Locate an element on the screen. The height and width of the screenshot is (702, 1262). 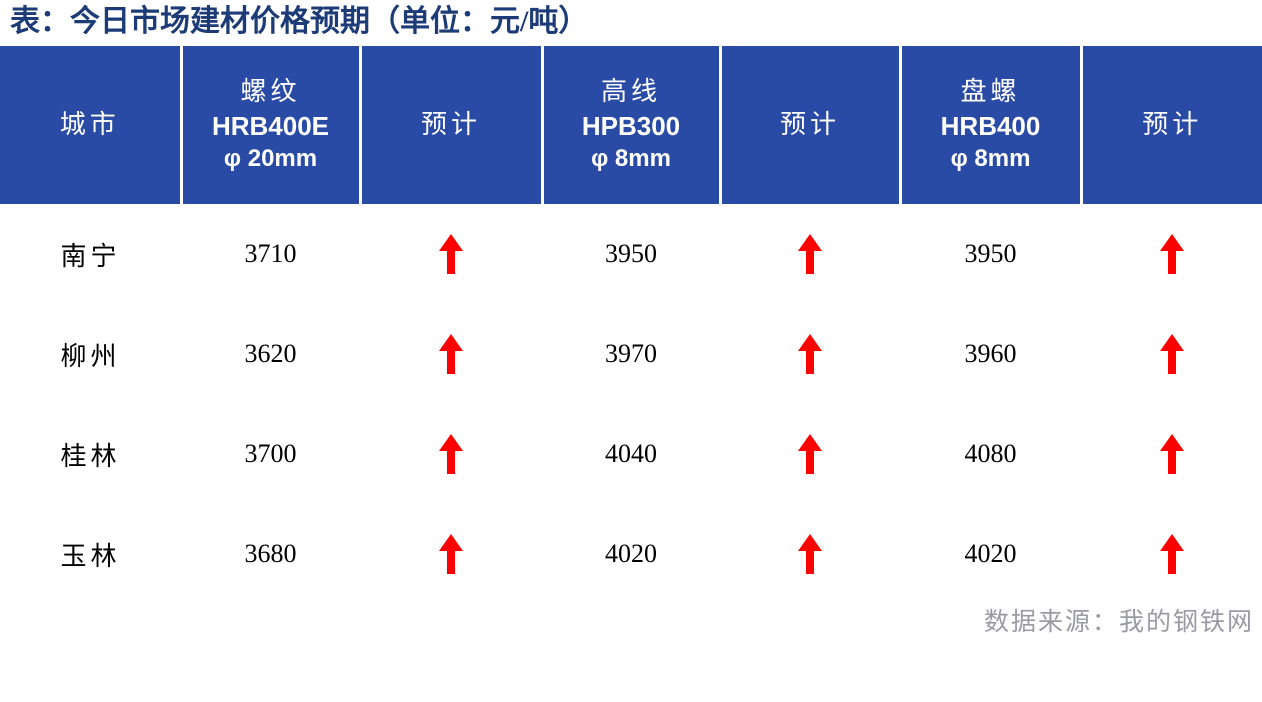
table-row: 南宁 3710 3950 3950 is located at coordinates (631, 254).